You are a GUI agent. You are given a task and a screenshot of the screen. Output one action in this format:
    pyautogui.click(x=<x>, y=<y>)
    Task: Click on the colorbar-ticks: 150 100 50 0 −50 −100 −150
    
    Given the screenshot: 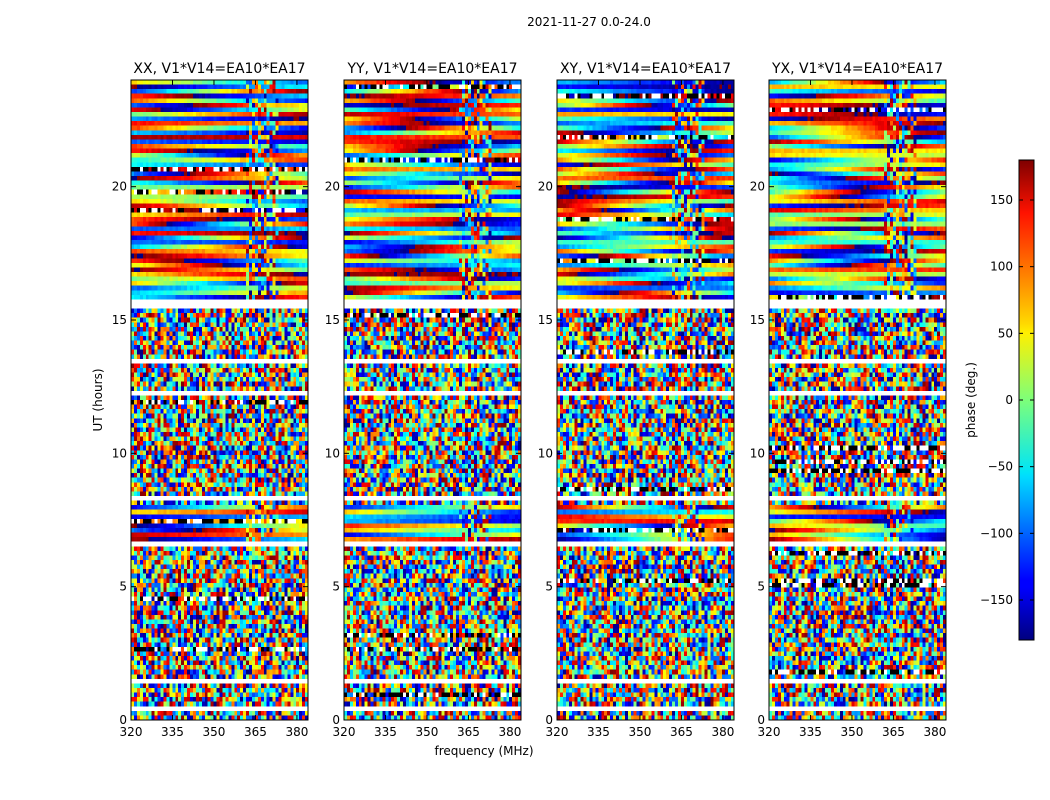 What is the action you would take?
    pyautogui.click(x=1007, y=400)
    